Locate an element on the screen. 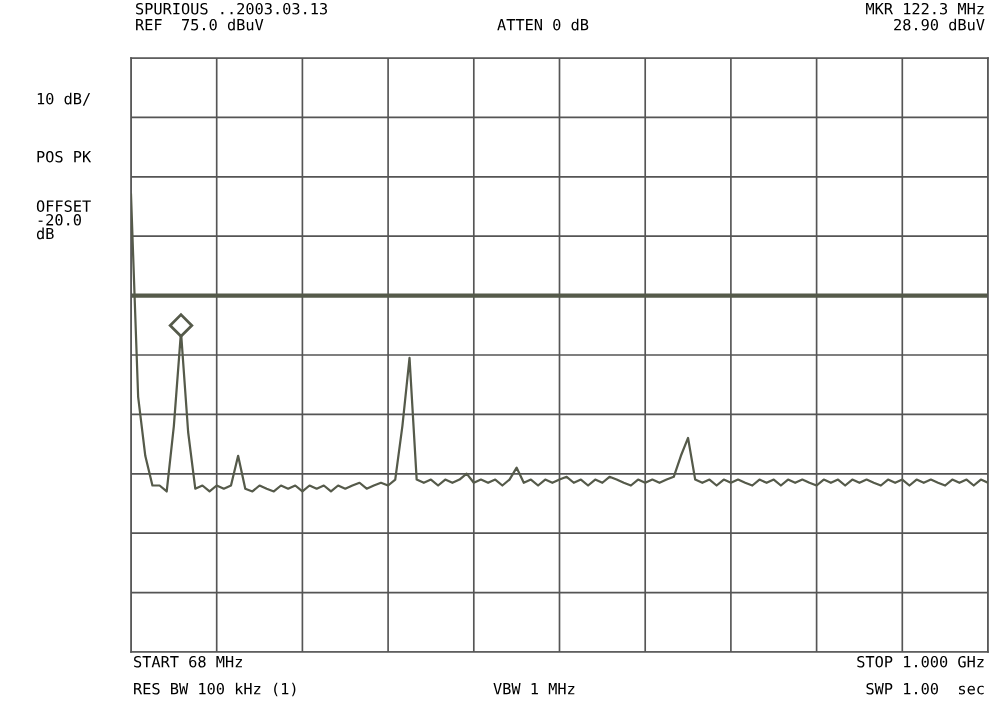  text: MKR 122.3 MHz is located at coordinates (925, 8).